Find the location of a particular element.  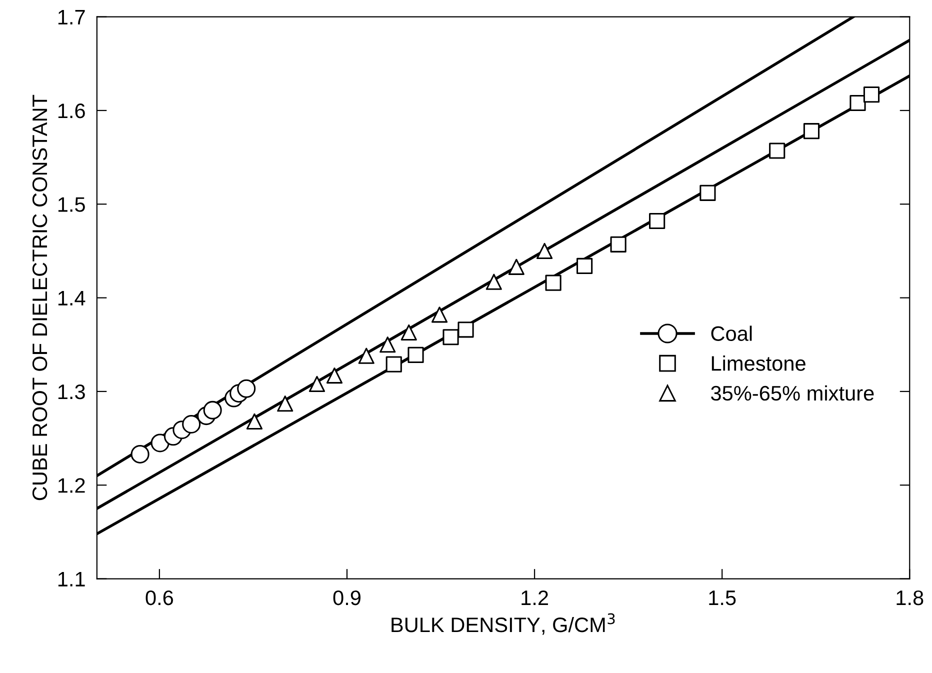

x-tick-label: 0.6 is located at coordinates (160, 598).